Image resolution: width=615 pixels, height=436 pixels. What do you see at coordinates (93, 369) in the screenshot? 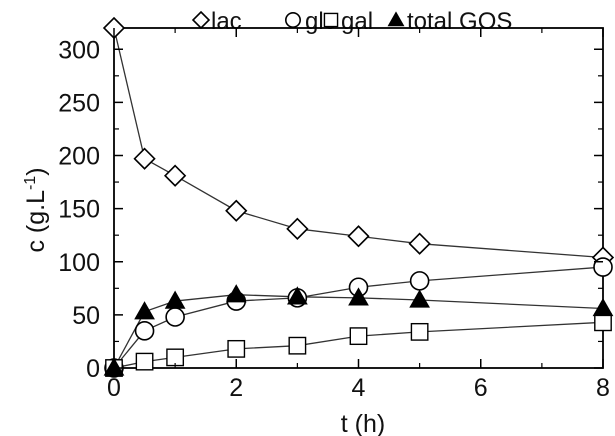
I see `y-tick-label: 0` at bounding box center [93, 369].